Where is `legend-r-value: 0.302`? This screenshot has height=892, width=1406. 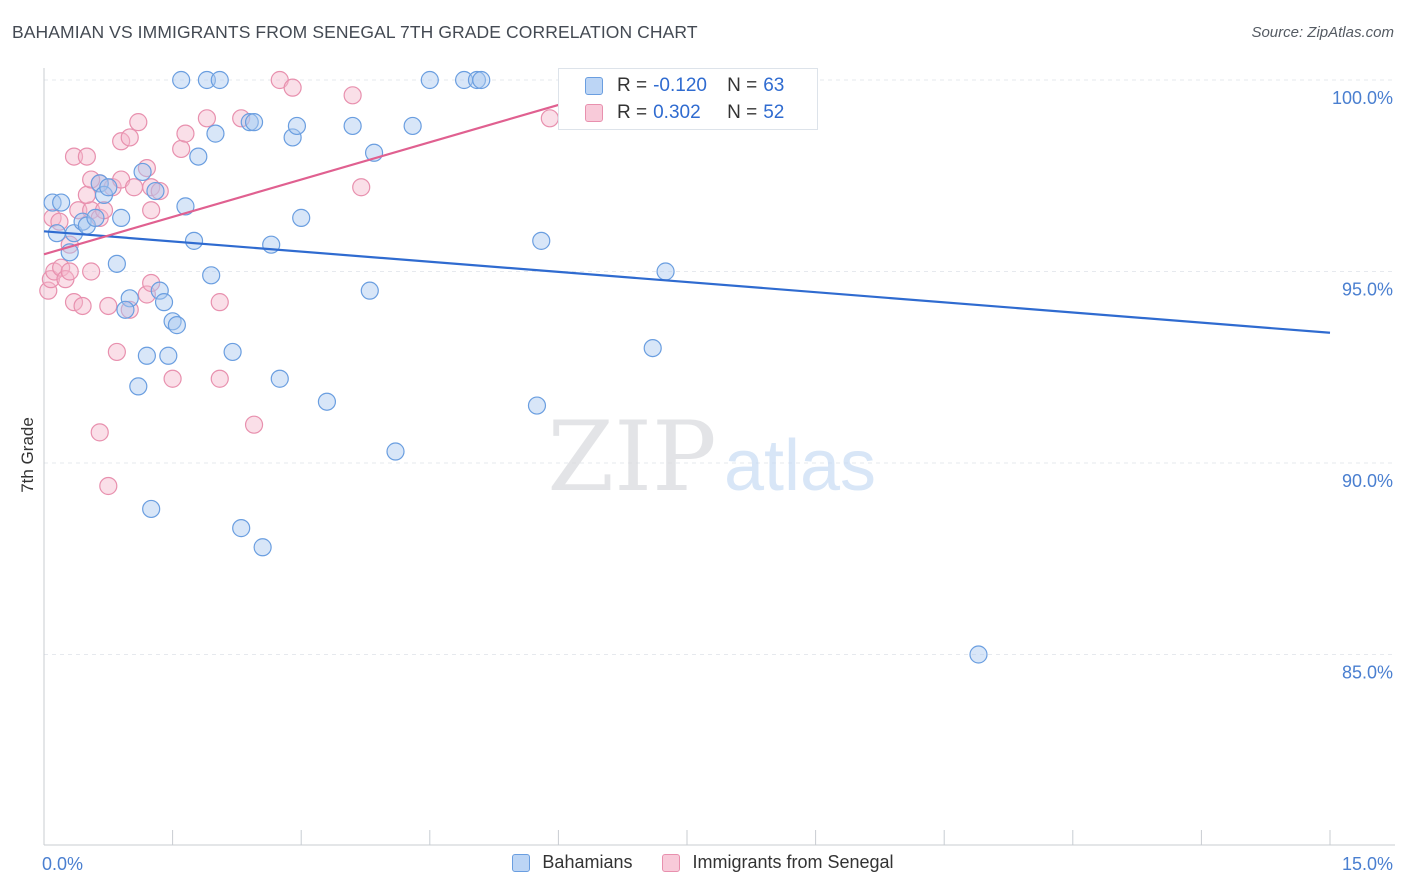 legend-r-value: 0.302 is located at coordinates (677, 112).